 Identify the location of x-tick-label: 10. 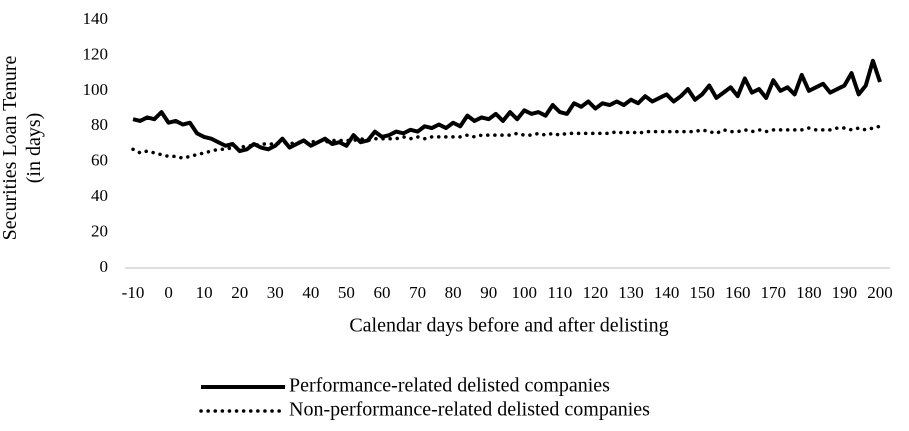
(204, 292).